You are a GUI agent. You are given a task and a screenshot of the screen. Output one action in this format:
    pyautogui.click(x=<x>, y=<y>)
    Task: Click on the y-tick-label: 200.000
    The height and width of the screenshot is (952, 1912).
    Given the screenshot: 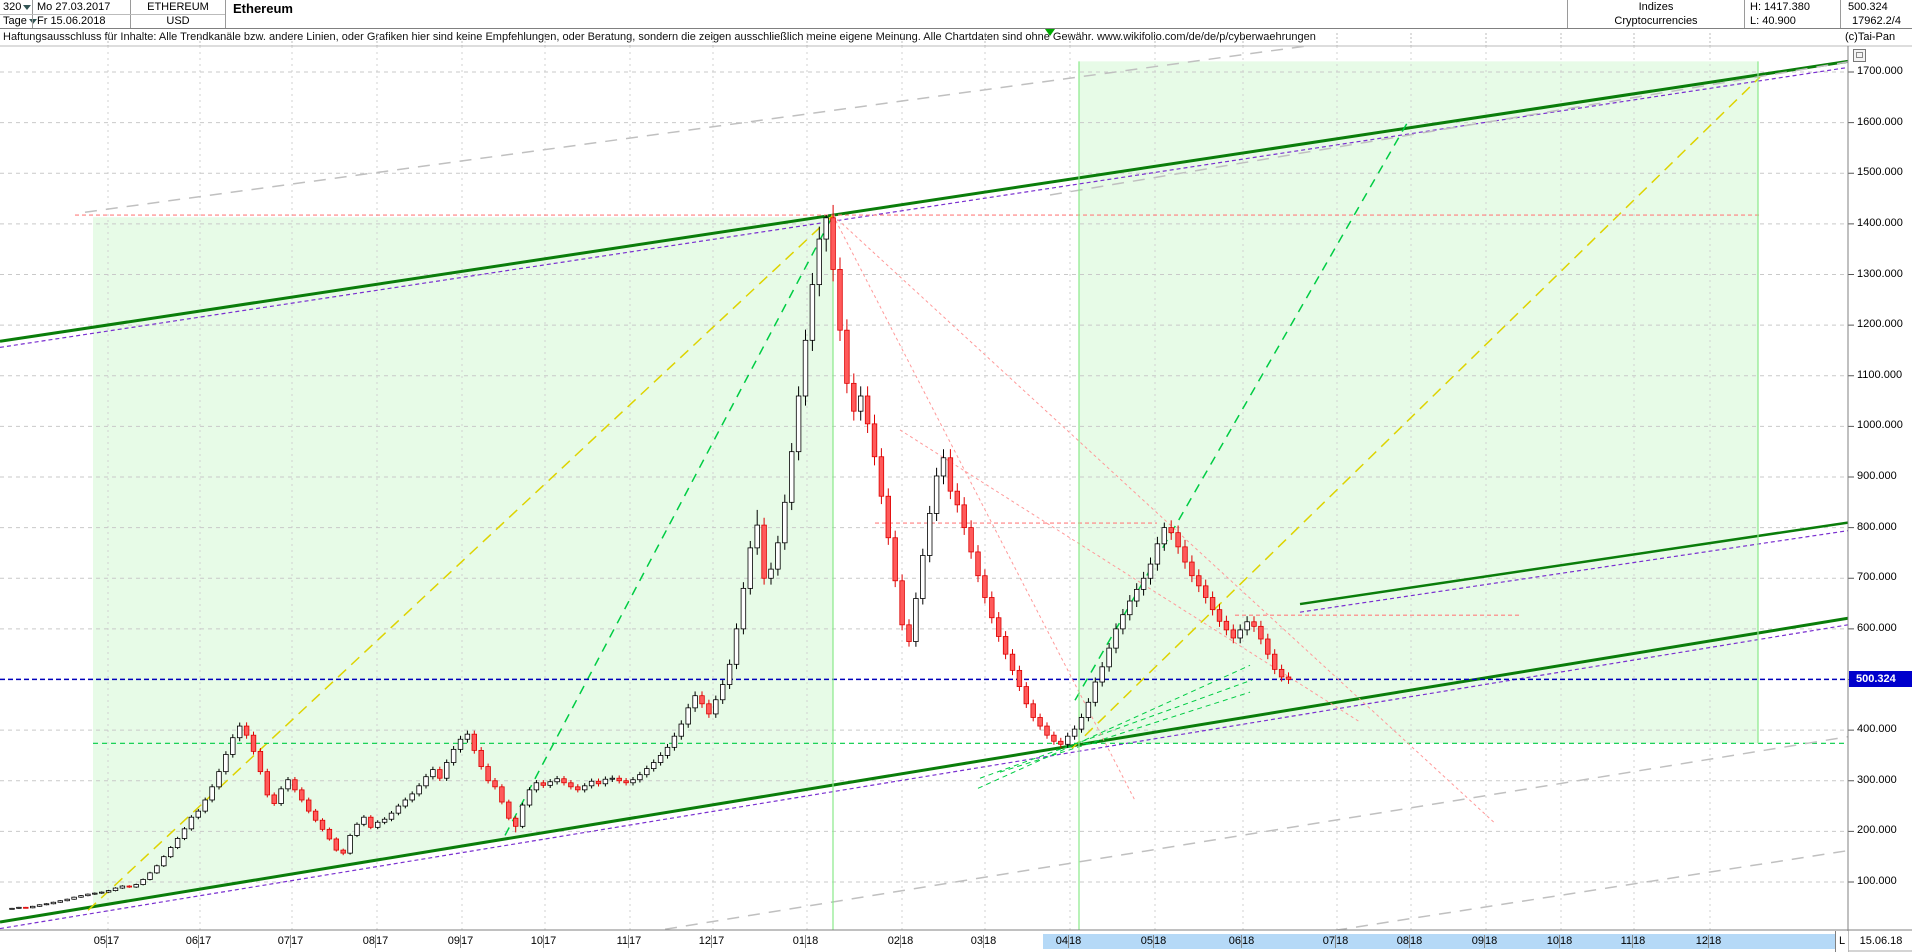 What is the action you would take?
    pyautogui.click(x=1877, y=830)
    